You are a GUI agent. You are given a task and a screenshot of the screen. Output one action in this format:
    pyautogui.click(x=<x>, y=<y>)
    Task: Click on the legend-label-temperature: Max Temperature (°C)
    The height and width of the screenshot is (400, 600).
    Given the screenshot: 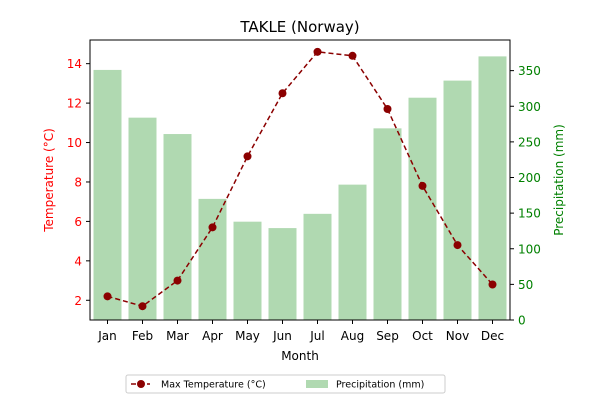 What is the action you would take?
    pyautogui.click(x=213, y=385)
    